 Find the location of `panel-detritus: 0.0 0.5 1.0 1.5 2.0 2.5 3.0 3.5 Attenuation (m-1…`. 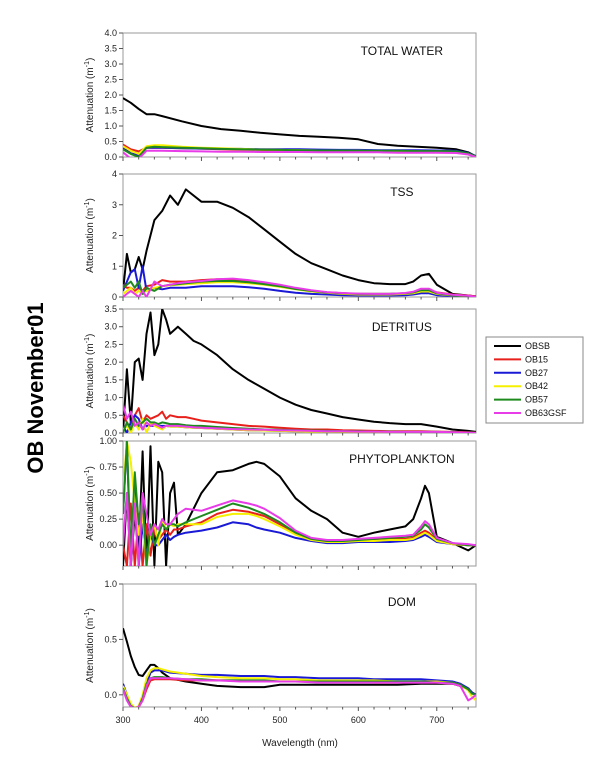

panel-detritus: 0.0 0.5 1.0 1.5 2.0 2.5 3.0 3.5 Attenuation (m-1… is located at coordinates (280, 371).